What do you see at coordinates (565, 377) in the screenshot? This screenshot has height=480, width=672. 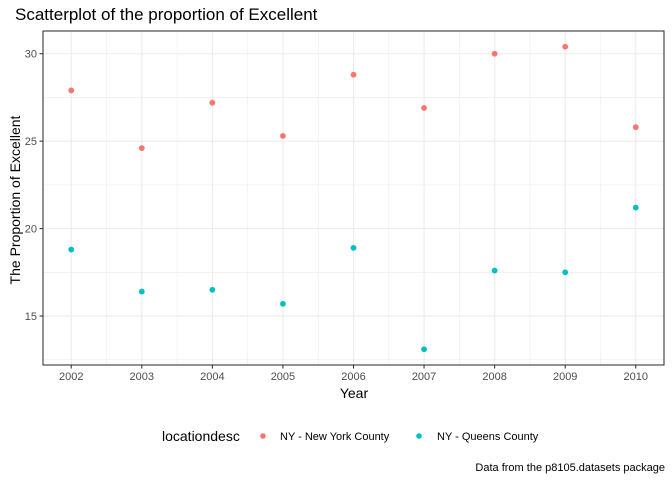 I see `x-tick-label: 2009` at bounding box center [565, 377].